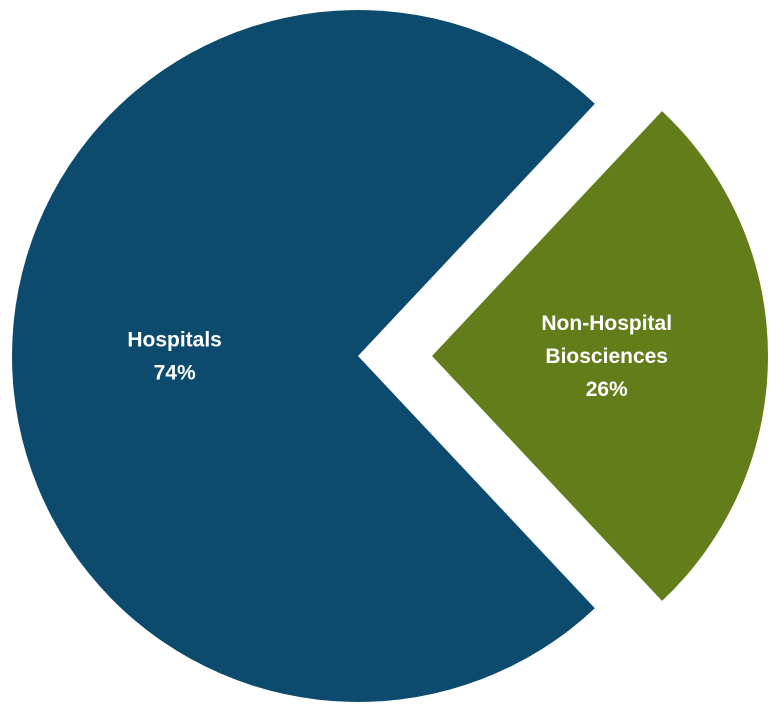 This screenshot has height=704, width=770. What do you see at coordinates (174, 340) in the screenshot?
I see `slice-name-label: Hospitals` at bounding box center [174, 340].